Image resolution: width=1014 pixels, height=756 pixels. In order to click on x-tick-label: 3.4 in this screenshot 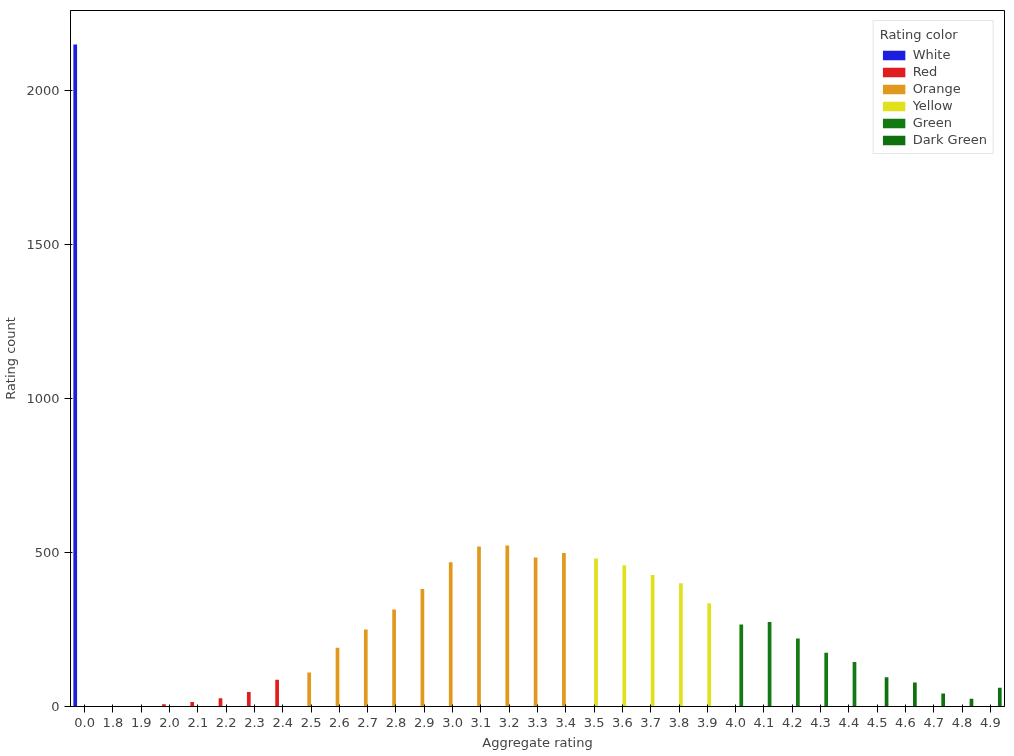, I will do `click(566, 722)`.